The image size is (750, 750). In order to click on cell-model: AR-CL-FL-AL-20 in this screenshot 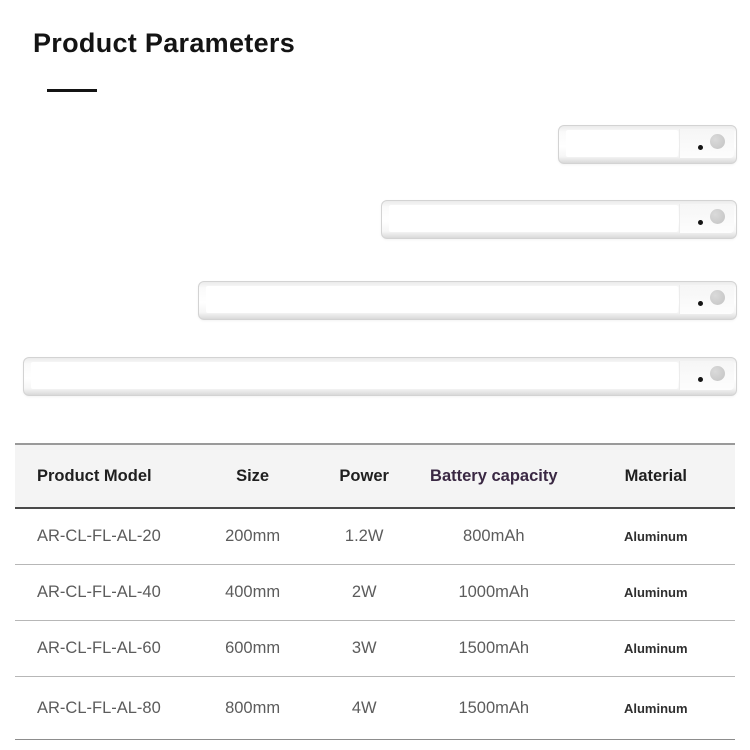, I will do `click(99, 536)`.